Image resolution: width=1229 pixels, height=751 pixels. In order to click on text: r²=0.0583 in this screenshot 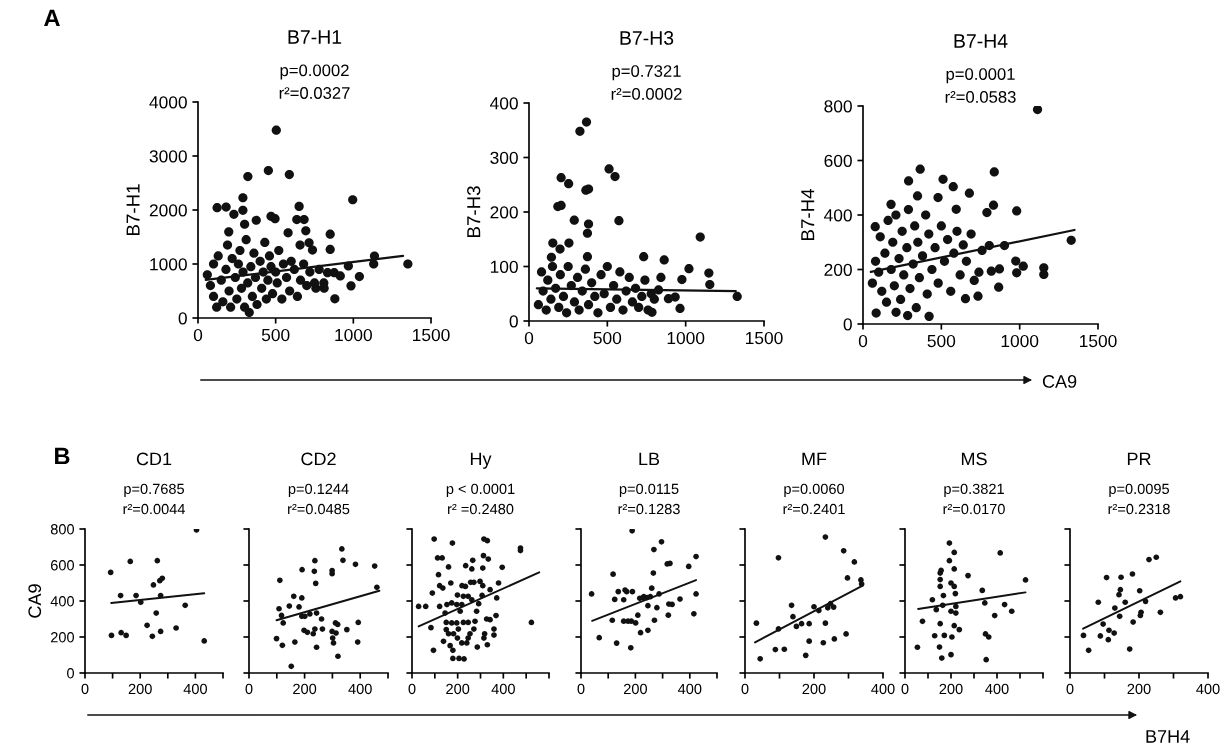, I will do `click(980, 97)`.